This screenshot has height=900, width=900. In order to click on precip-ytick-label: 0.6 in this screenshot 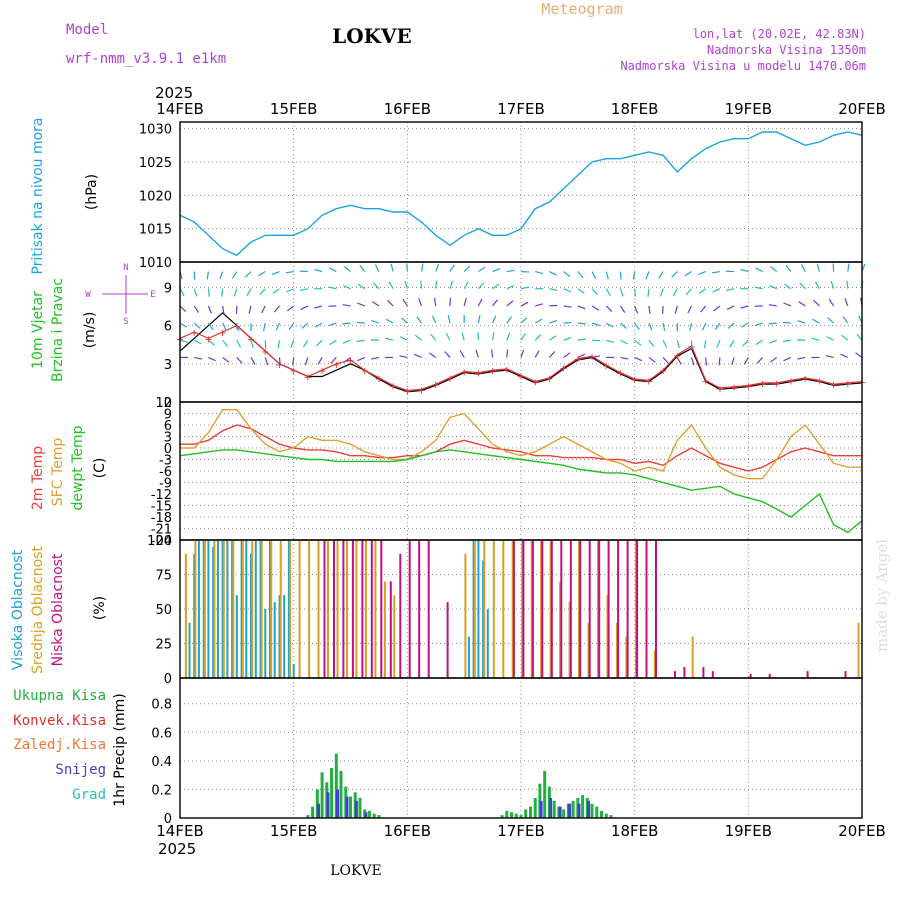, I will do `click(161, 733)`.